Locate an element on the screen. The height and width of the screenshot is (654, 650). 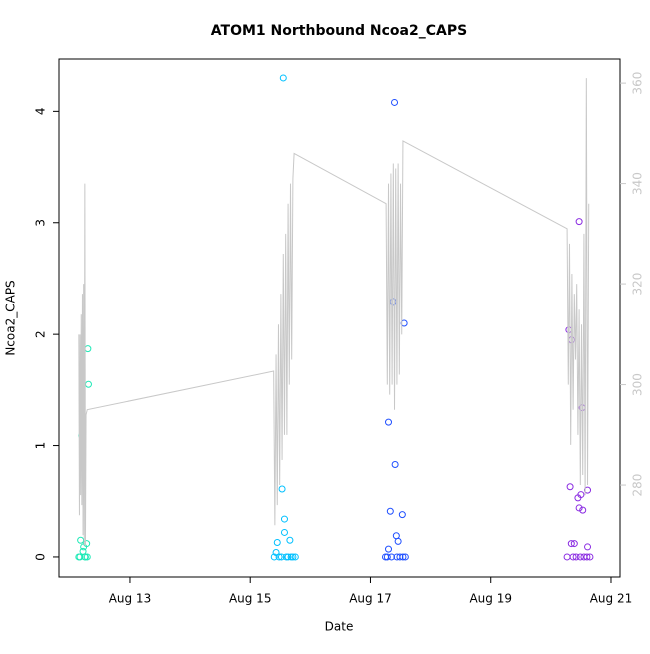
x-tick-label: Aug 17 is located at coordinates (370, 599).